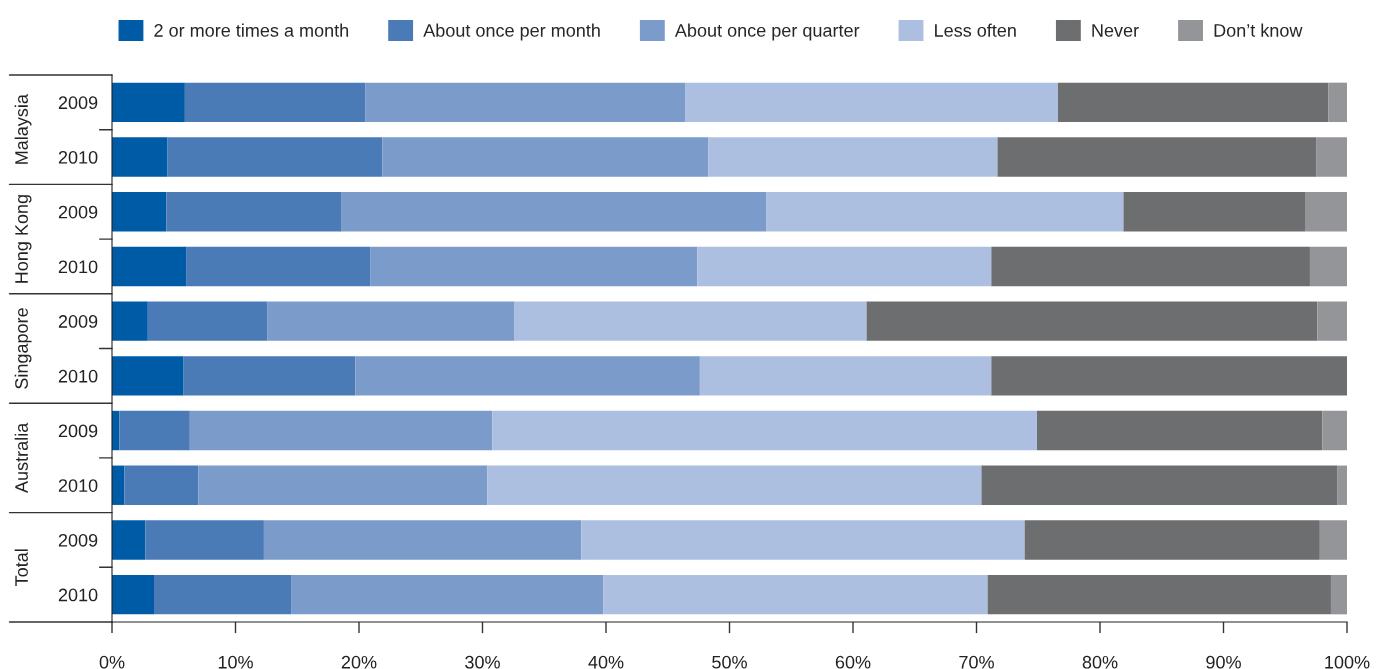 The width and height of the screenshot is (1377, 669). What do you see at coordinates (23, 348) in the screenshot?
I see `text: Singapore` at bounding box center [23, 348].